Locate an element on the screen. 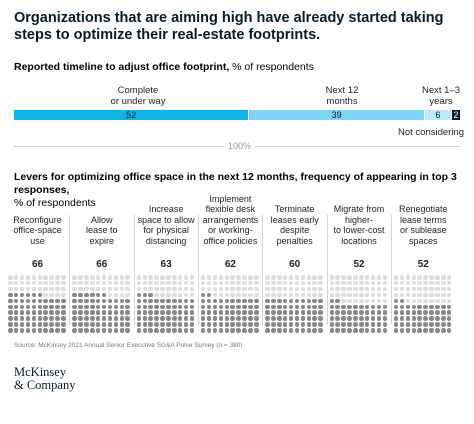  lever-label-line: distancing is located at coordinates (166, 240).